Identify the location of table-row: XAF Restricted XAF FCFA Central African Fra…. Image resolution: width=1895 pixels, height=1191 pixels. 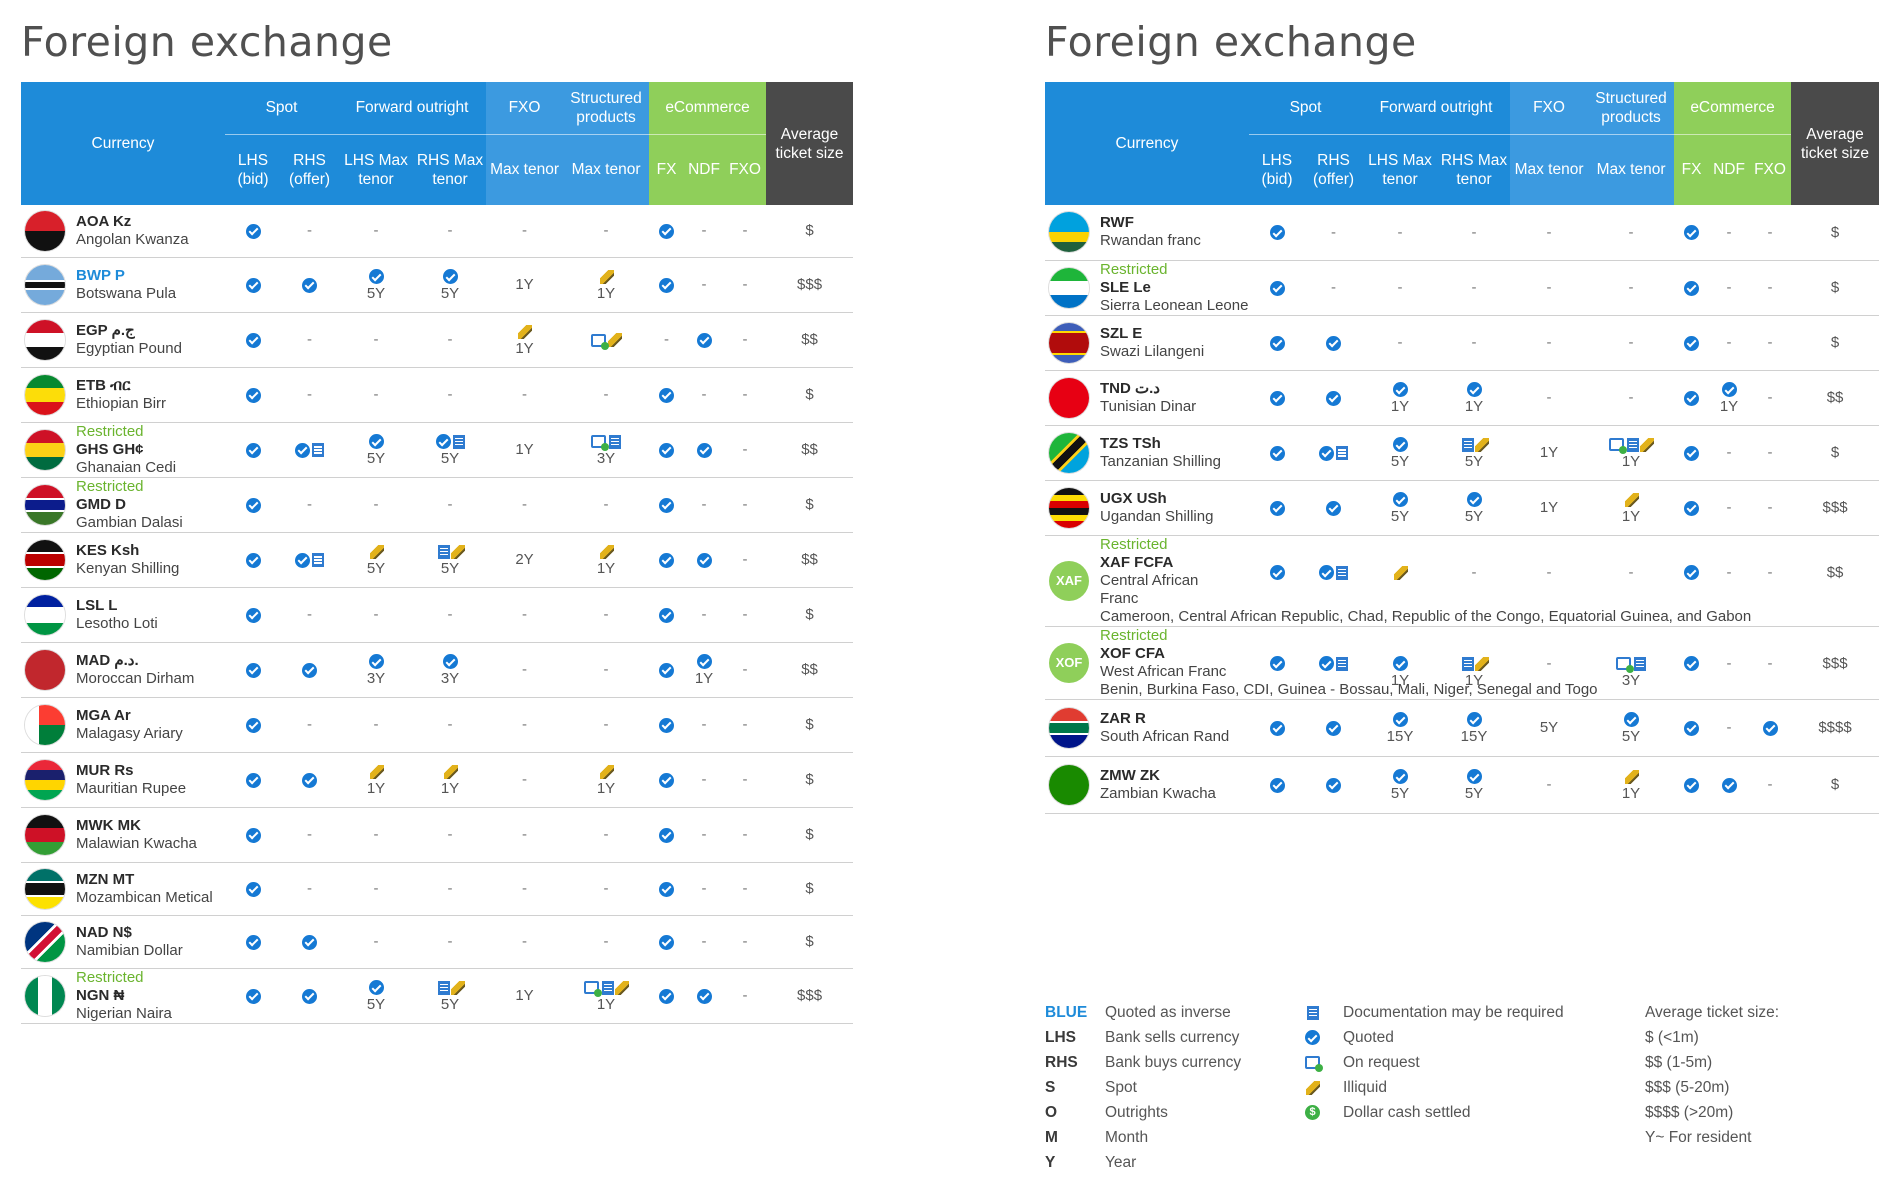
(1462, 581).